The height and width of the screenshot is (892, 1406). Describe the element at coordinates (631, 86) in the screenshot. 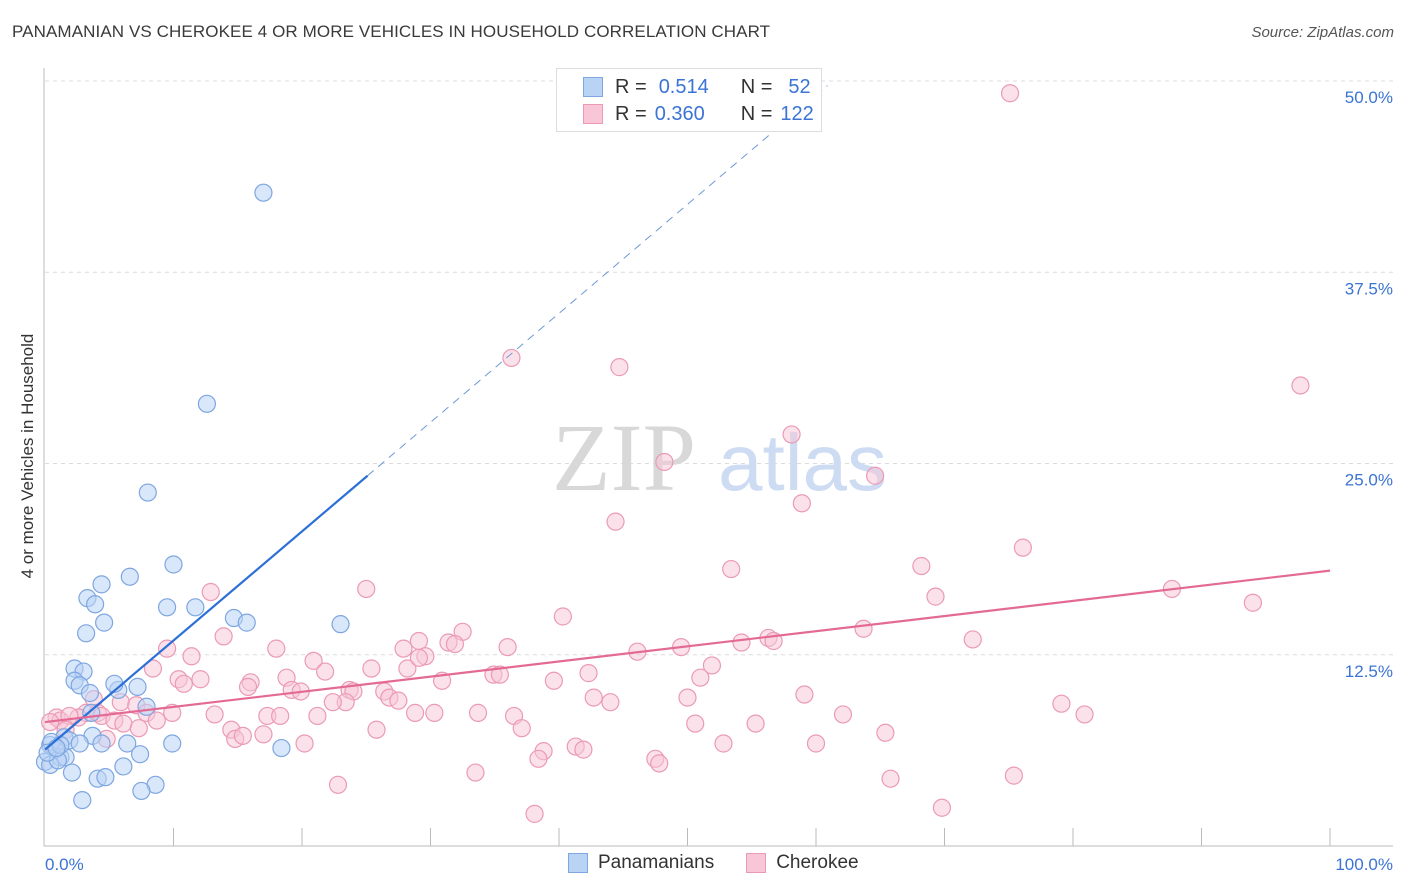

I see `r-label: R =` at that location.